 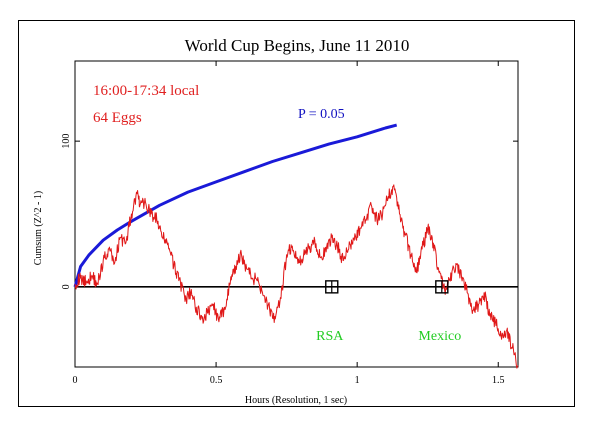 What do you see at coordinates (117, 118) in the screenshot?
I see `eggs-annotation: 64 Eggs` at bounding box center [117, 118].